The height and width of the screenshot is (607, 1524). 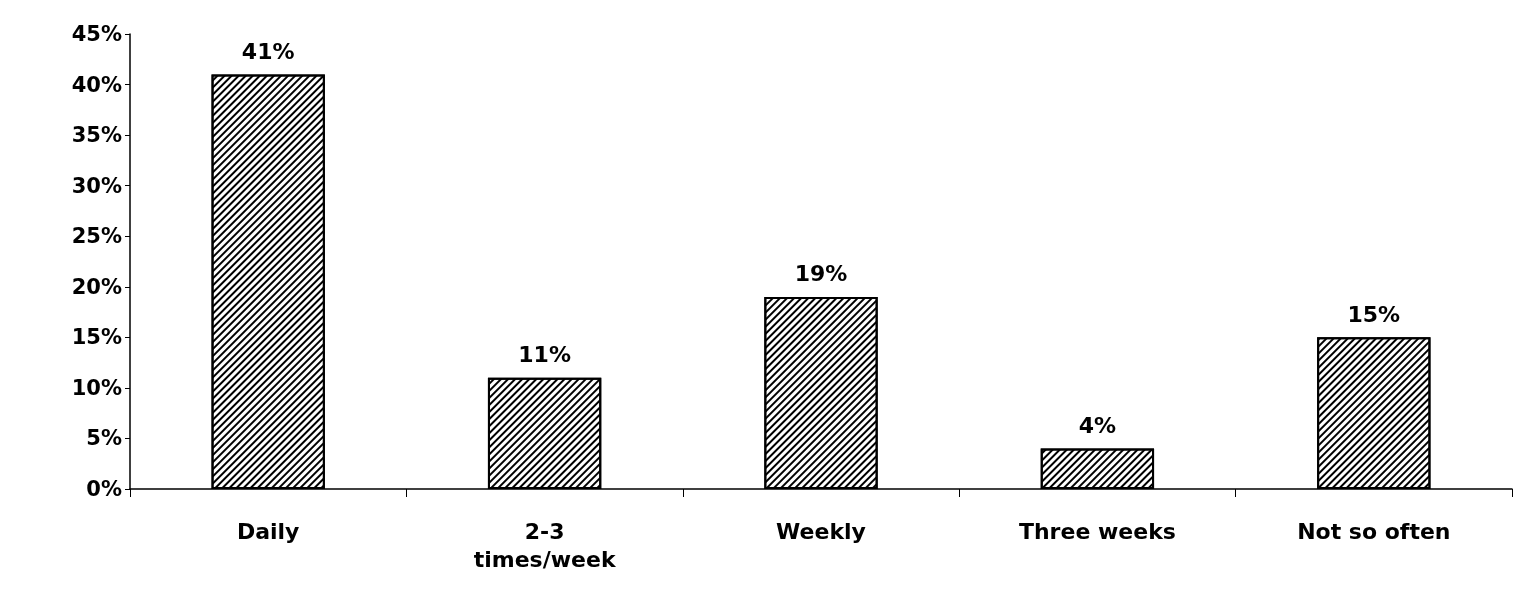 I want to click on y-tick-label: 5%, so click(x=104, y=438).